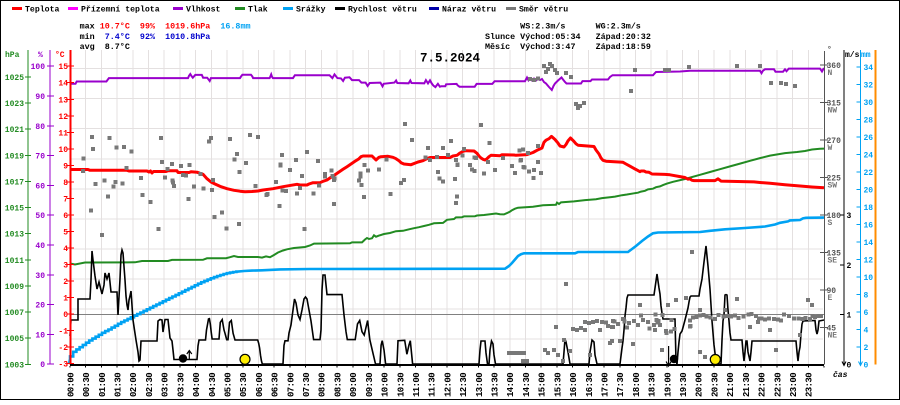 The width and height of the screenshot is (900, 405). Describe the element at coordinates (496, 385) in the screenshot. I see `svg-text: 13:30` at that location.